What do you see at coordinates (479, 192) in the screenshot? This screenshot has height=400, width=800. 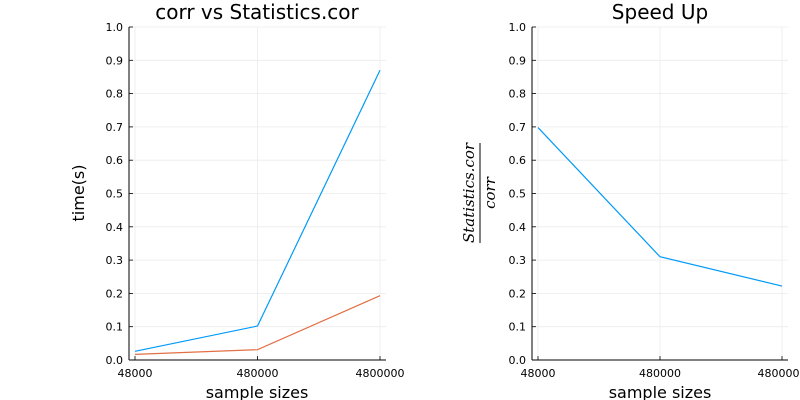 I see `y-axis-label-right: Statistics.cor corr` at bounding box center [479, 192].